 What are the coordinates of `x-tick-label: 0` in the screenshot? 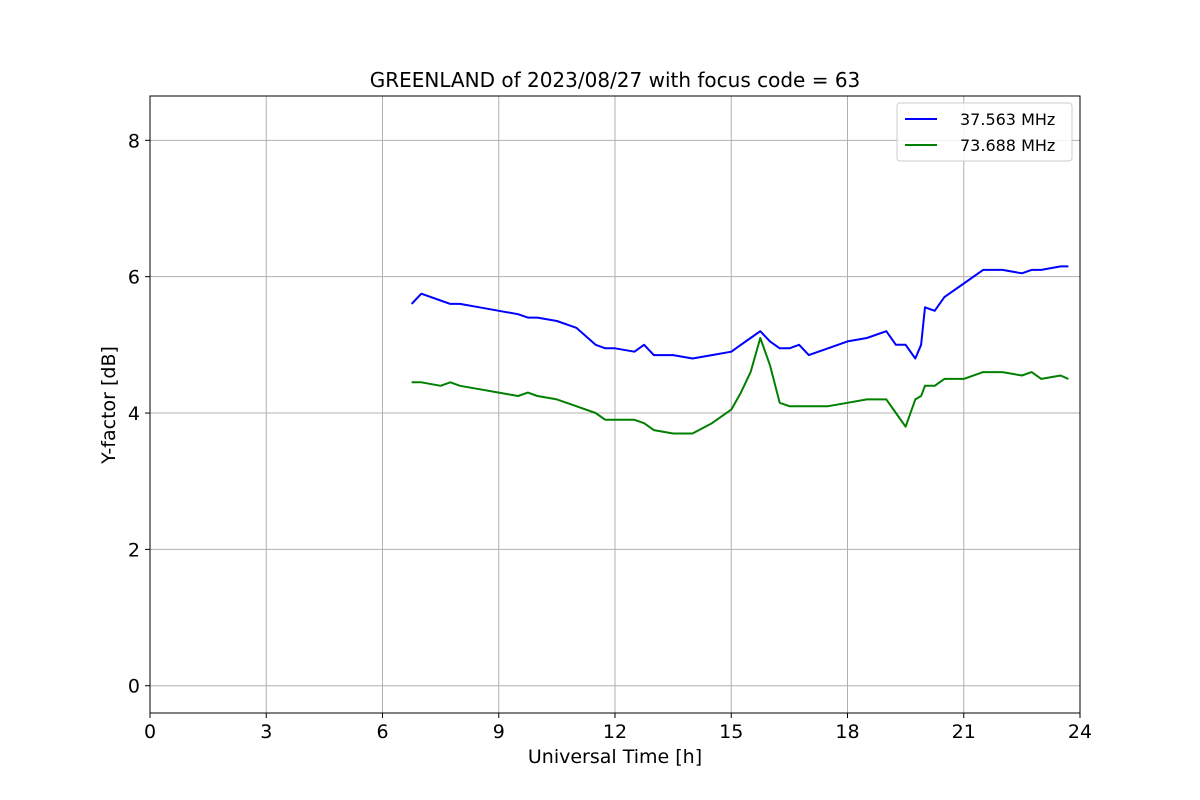 It's located at (150, 732).